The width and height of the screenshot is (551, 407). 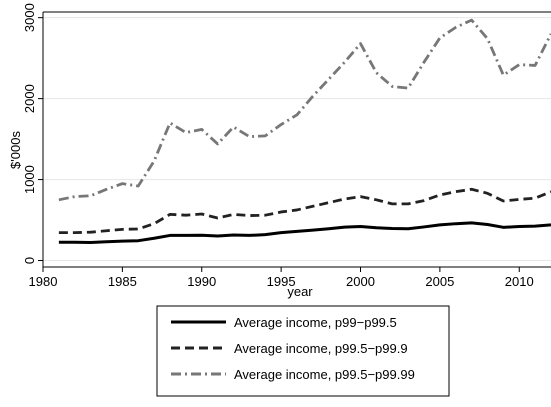 What do you see at coordinates (360, 281) in the screenshot?
I see `x-tick-label-2000: 2000` at bounding box center [360, 281].